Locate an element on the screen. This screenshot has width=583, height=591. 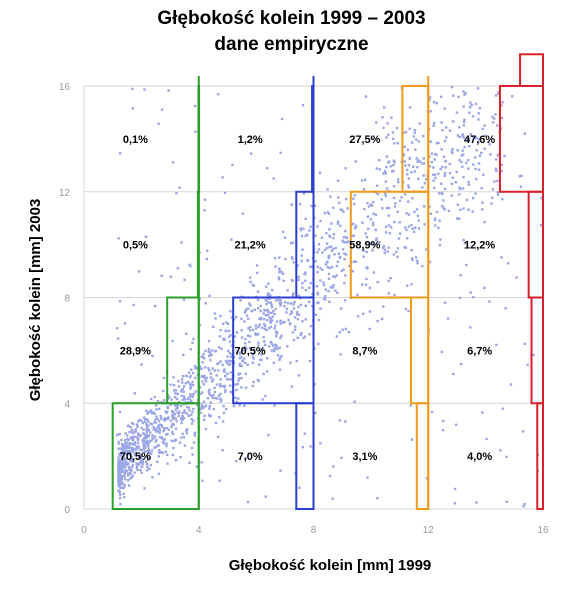
percentage-label-7: 12,2% is located at coordinates (479, 246).